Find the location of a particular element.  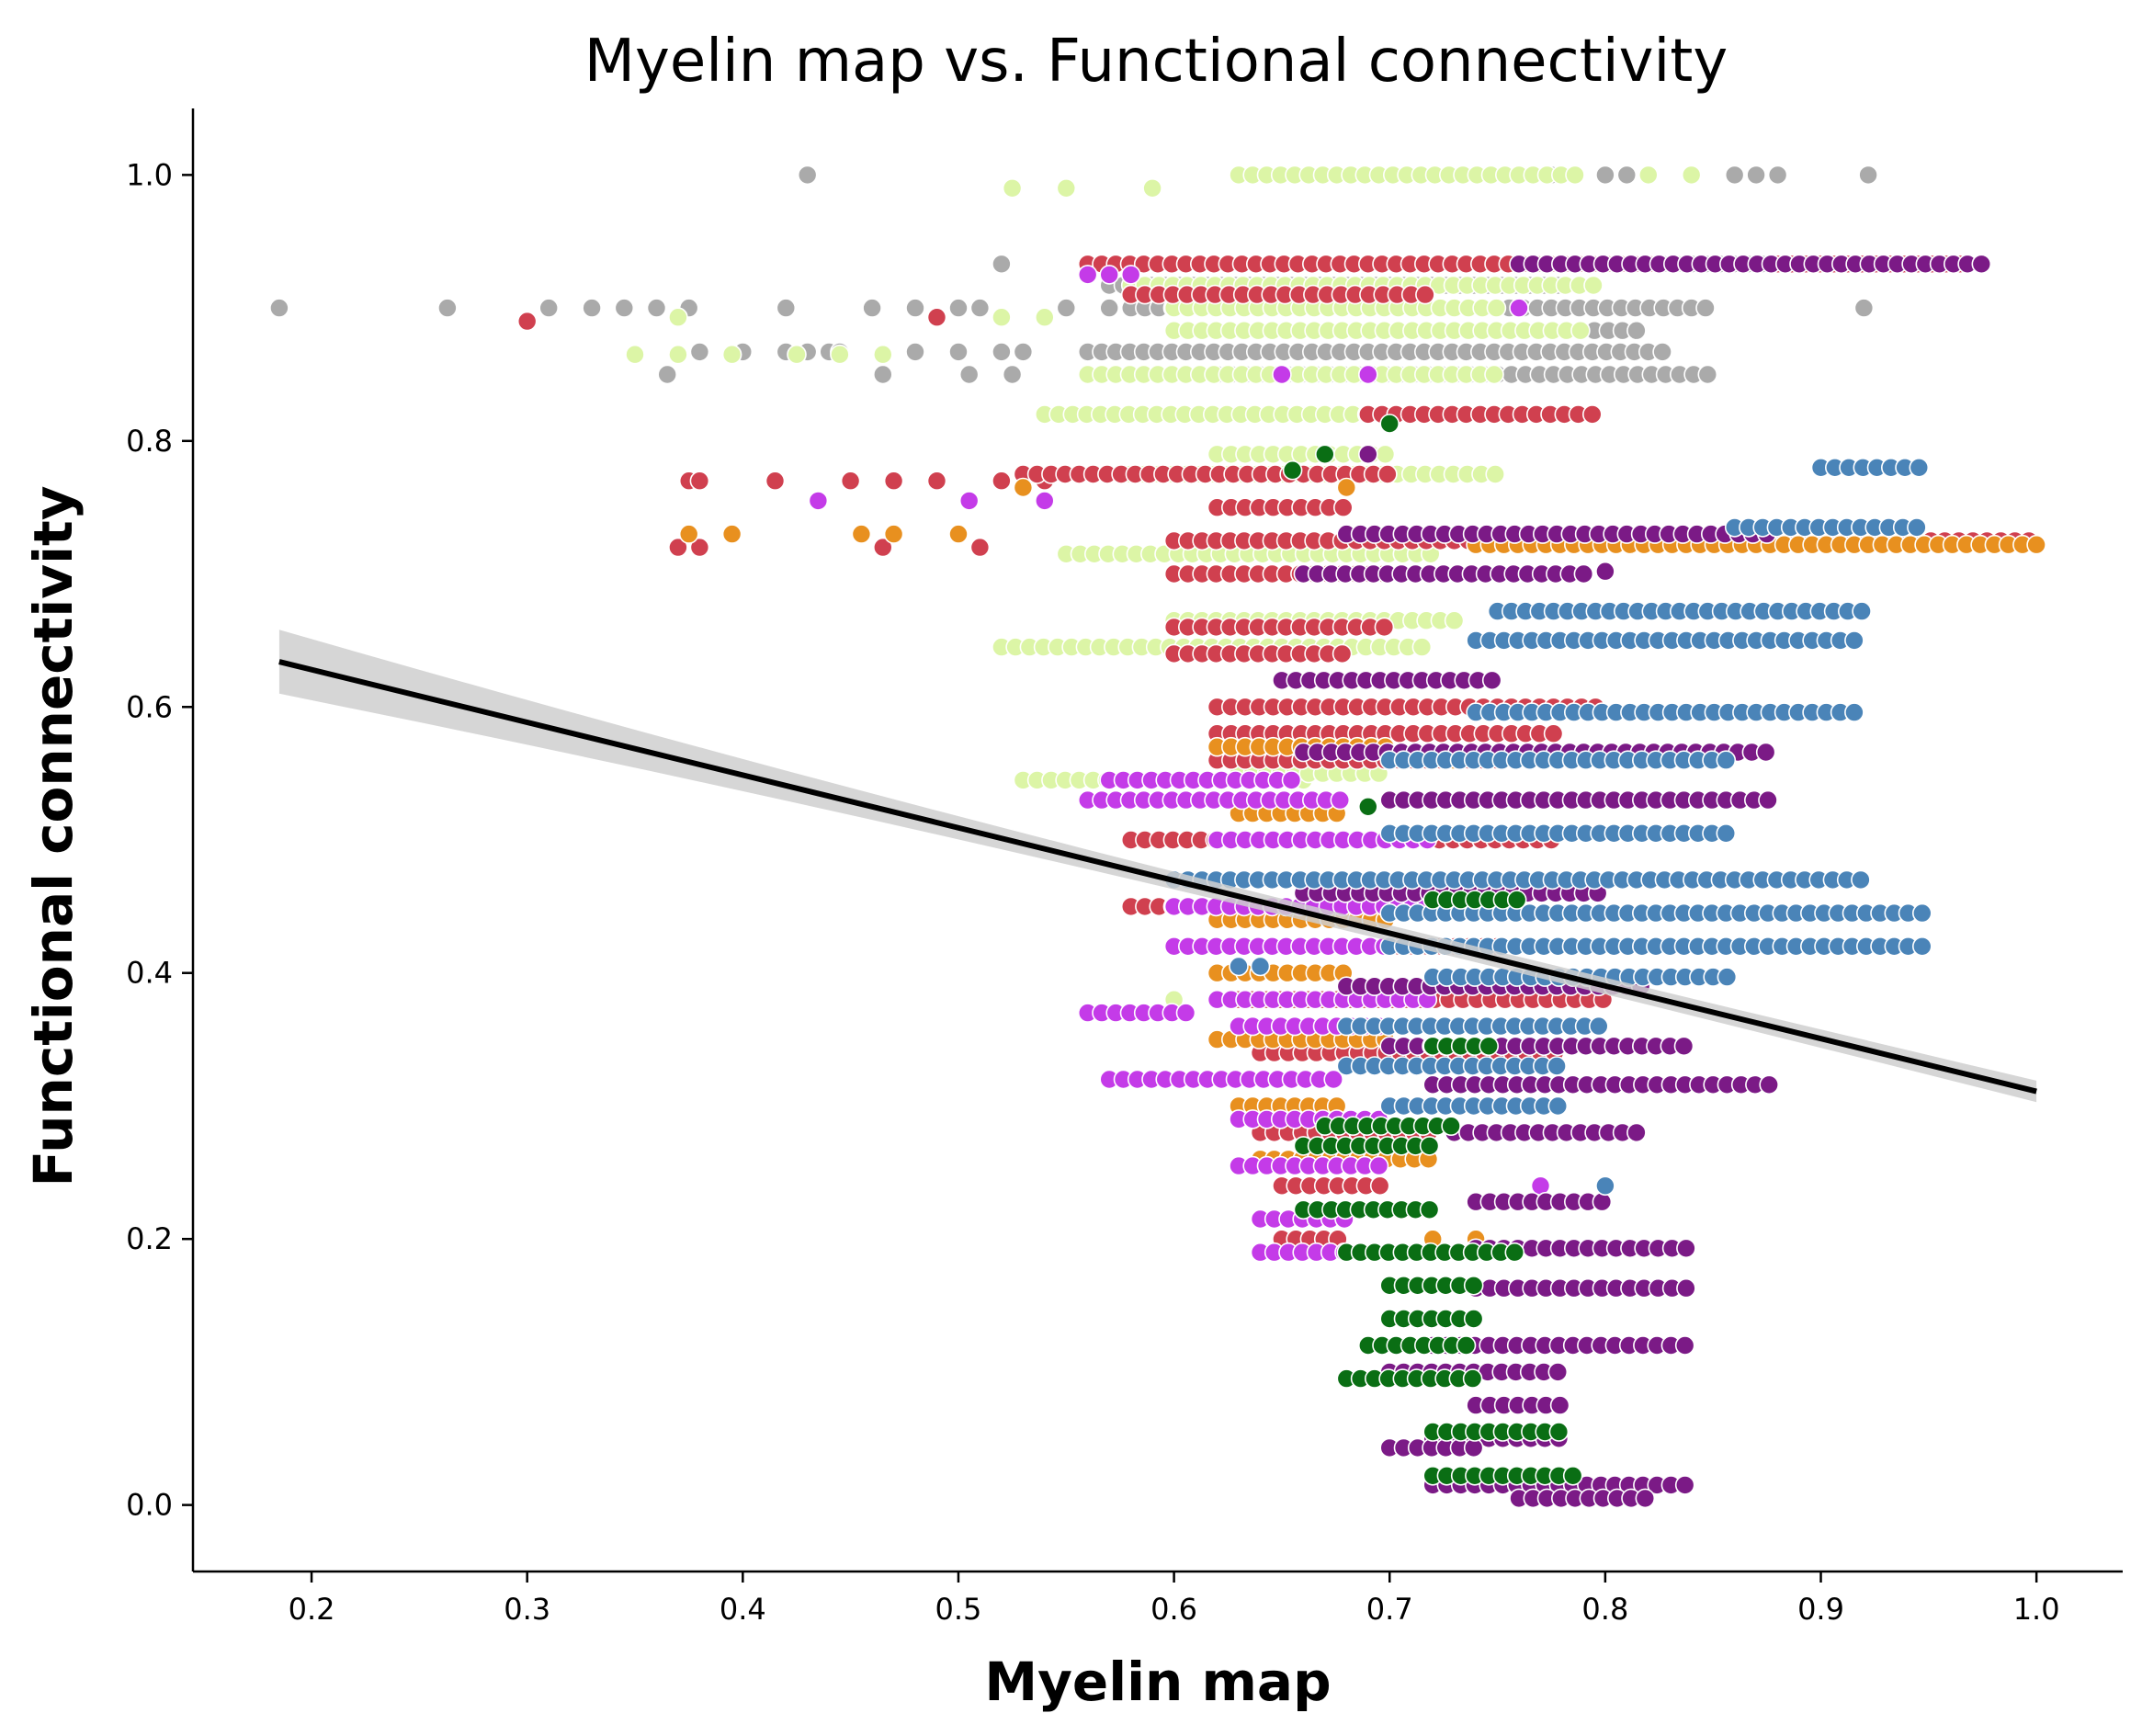

x-tick-label: 0.4 is located at coordinates (743, 1609).